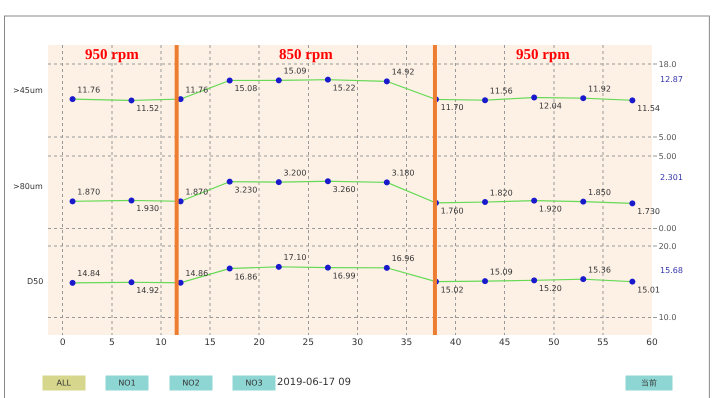 The width and height of the screenshot is (713, 398). What do you see at coordinates (28, 186) in the screenshot?
I see `y-axis-title: >80um` at bounding box center [28, 186].